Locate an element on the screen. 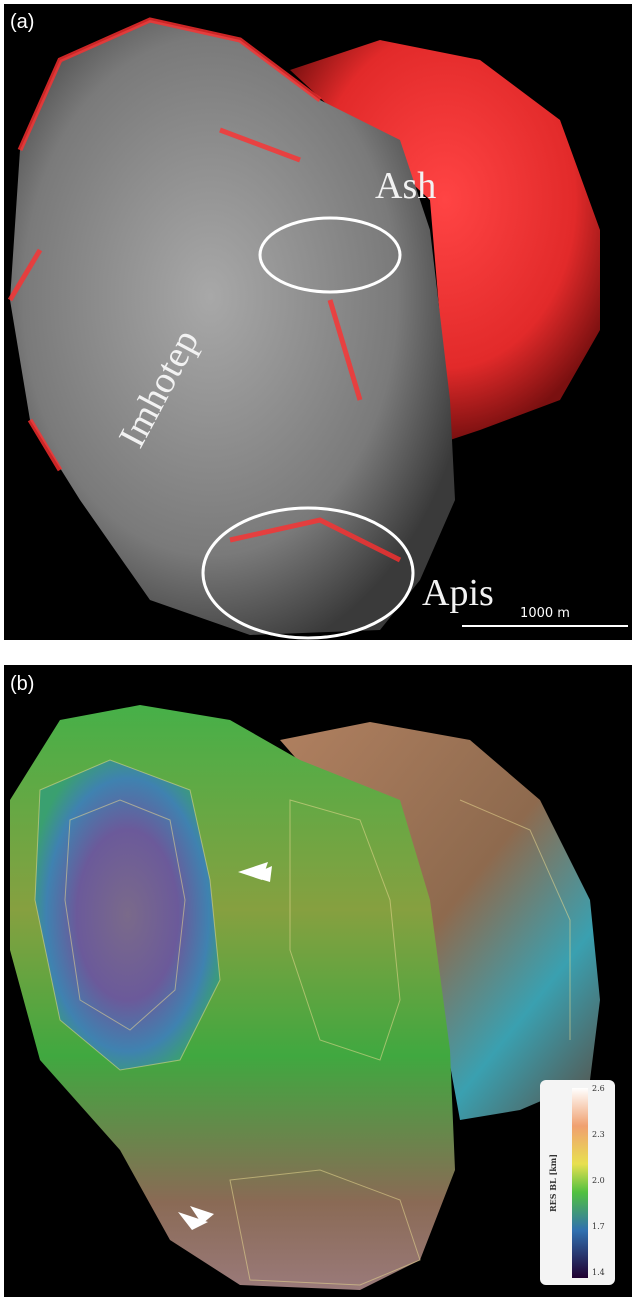  colorbar-tick-label: 2.3 is located at coordinates (598, 1134).